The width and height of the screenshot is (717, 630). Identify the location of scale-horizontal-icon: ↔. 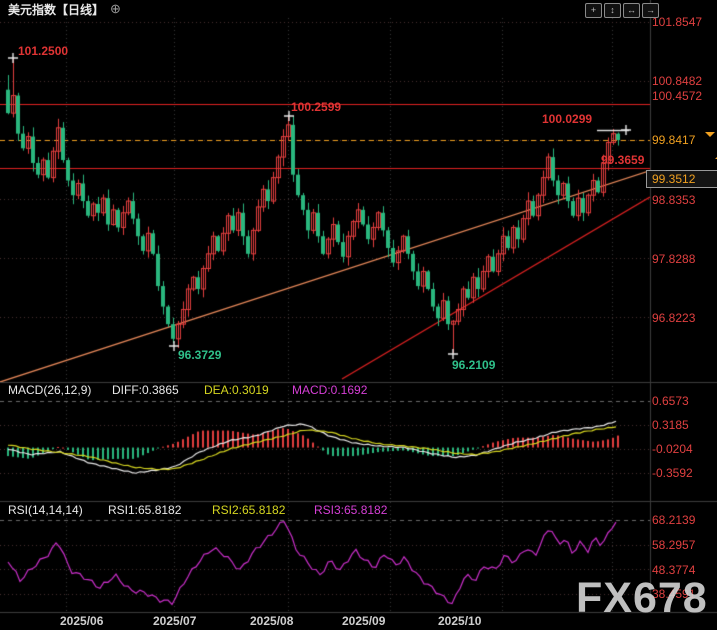
(631, 10).